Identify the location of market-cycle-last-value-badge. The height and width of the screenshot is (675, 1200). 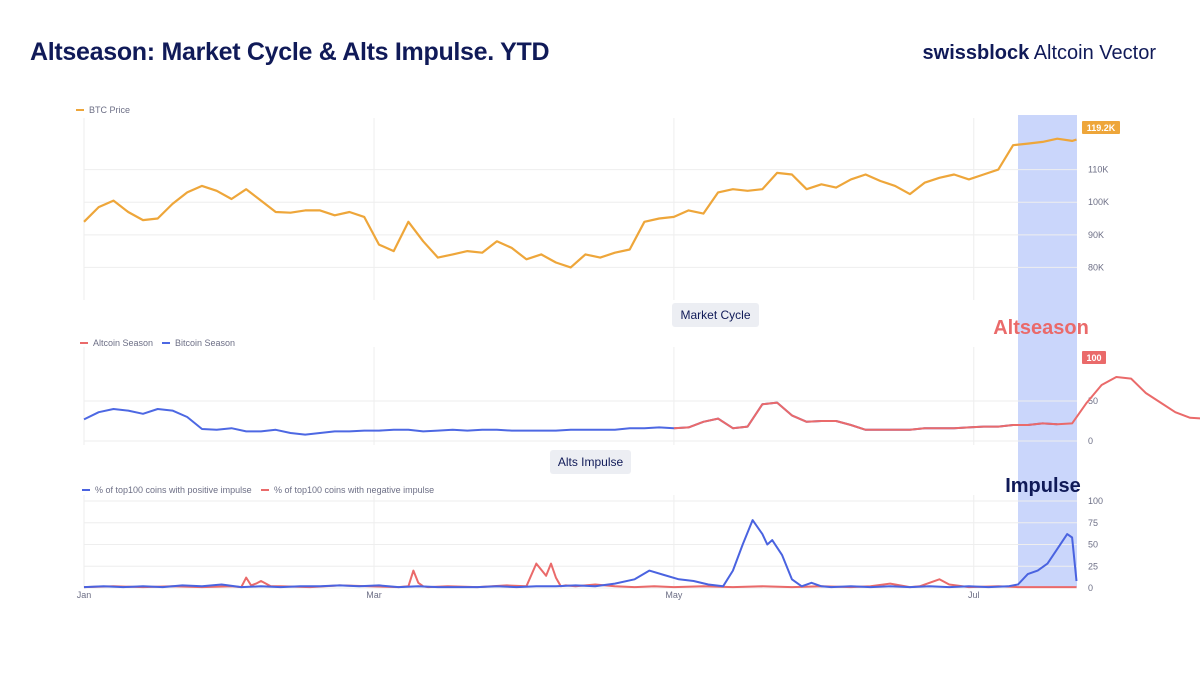
(1094, 357).